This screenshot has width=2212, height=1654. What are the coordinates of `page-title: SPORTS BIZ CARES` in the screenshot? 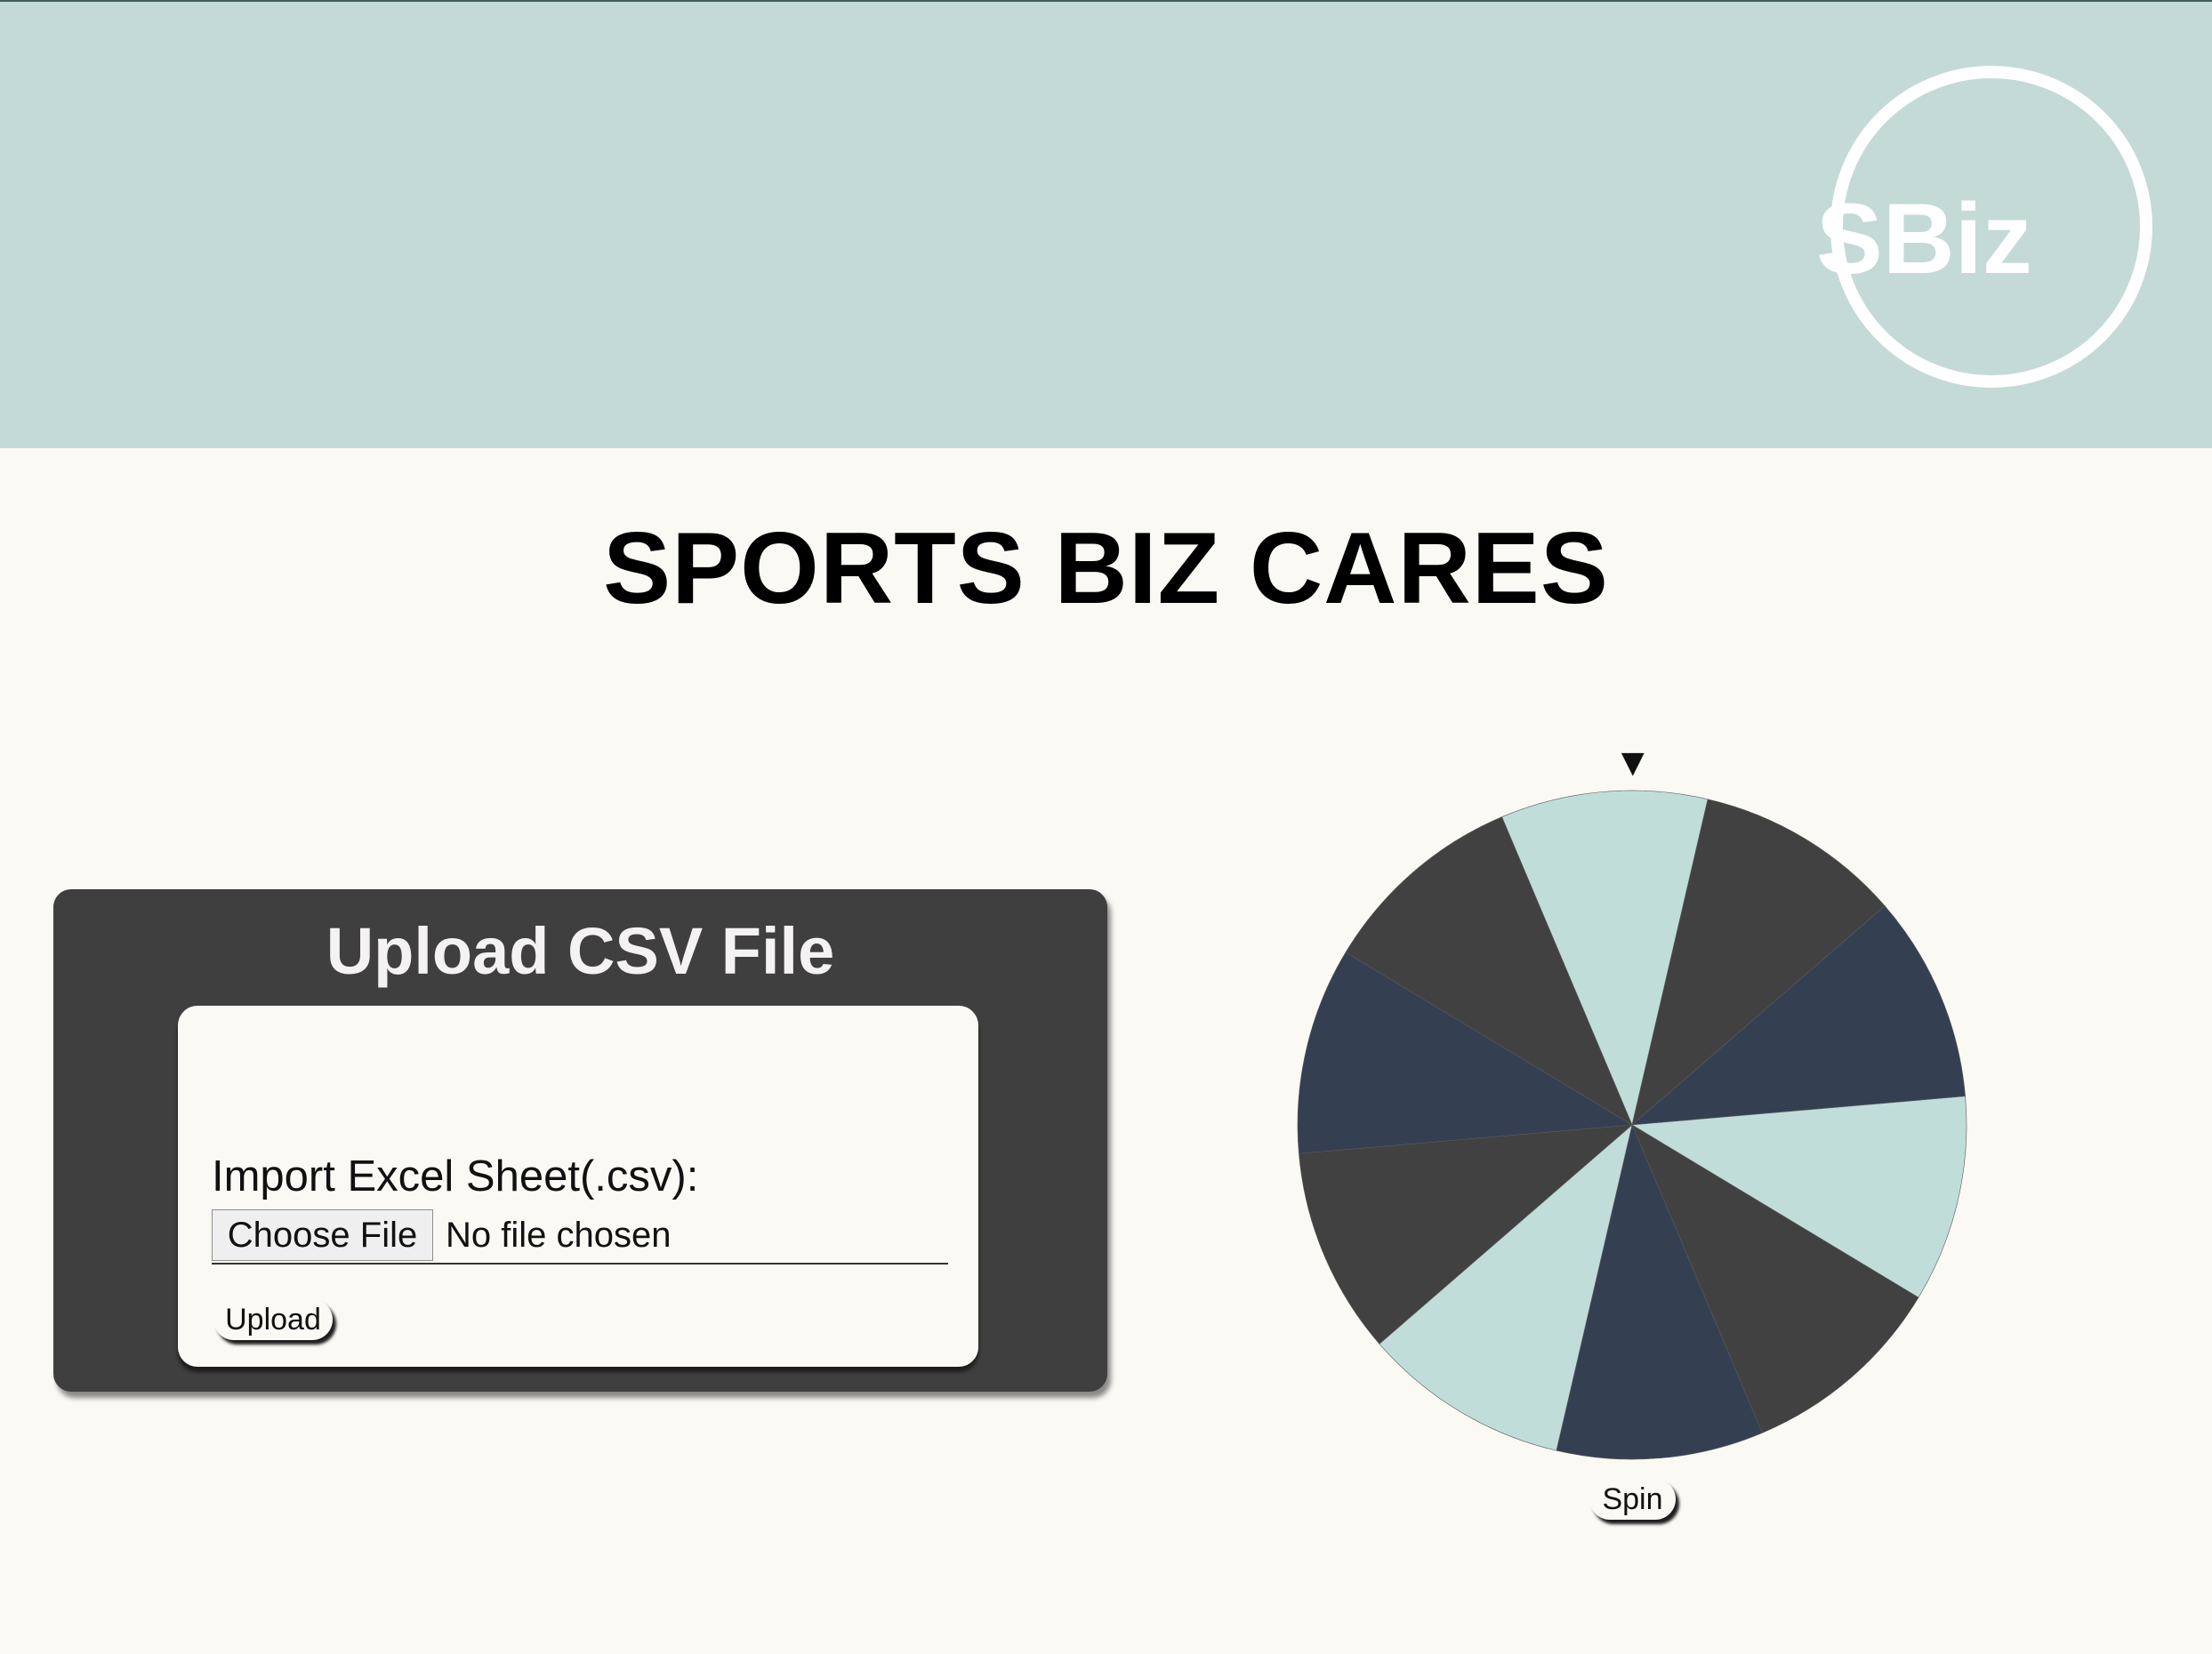 It's located at (1106, 568).